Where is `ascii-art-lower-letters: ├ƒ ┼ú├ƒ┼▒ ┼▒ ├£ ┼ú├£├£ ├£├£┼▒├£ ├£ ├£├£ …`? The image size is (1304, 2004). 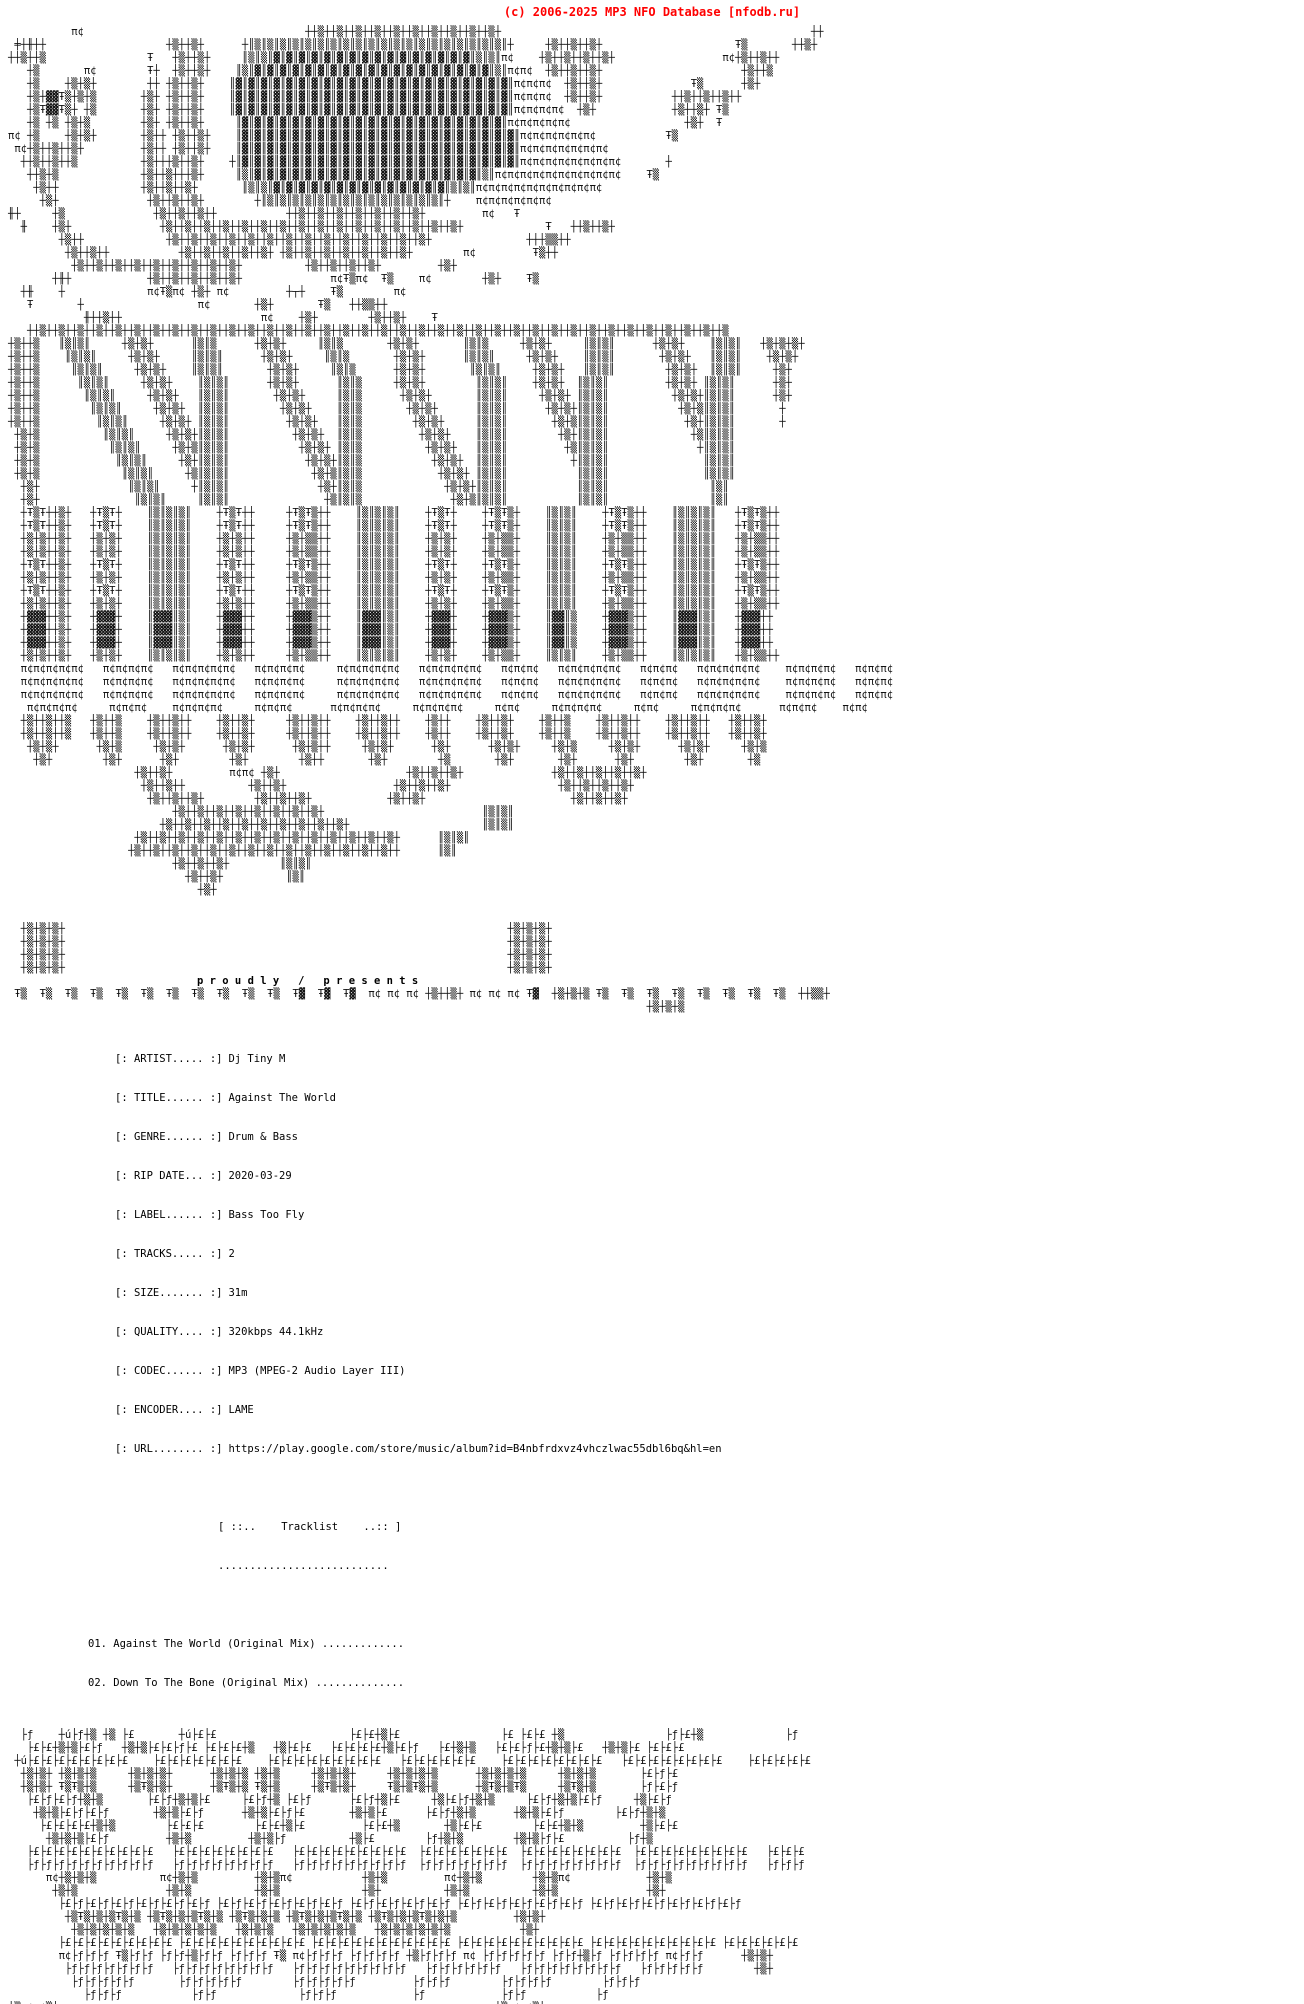 ascii-art-lower-letters: ├ƒ ┼ú├ƒ┼▒ ┼▒ ├£ ┼ú├£├£ ├£├£┼▒├£ ├£ ├£├£ … is located at coordinates (412, 1832).